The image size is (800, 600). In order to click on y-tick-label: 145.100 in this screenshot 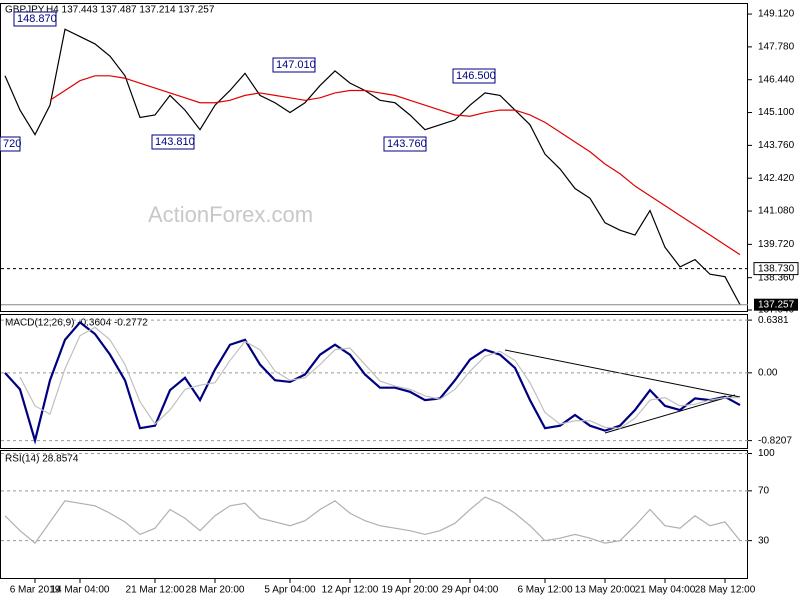, I will do `click(776, 112)`.